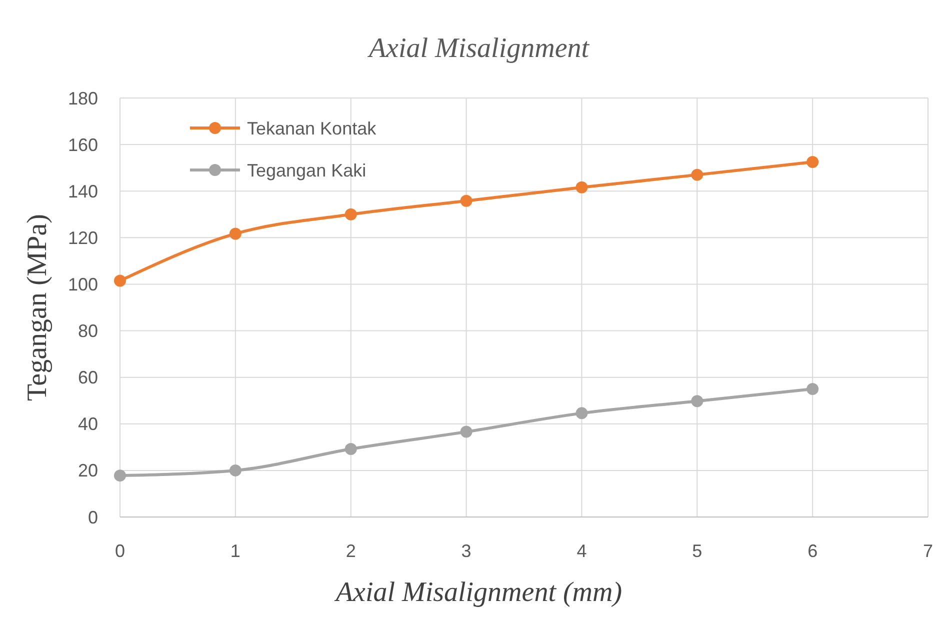 The height and width of the screenshot is (618, 942). What do you see at coordinates (312, 128) in the screenshot?
I see `legend-label: Tekanan Kontak` at bounding box center [312, 128].